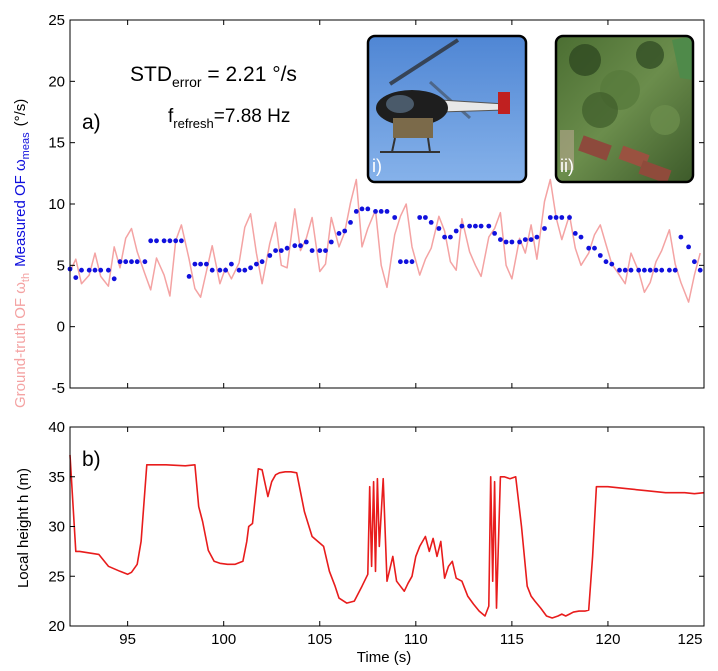  What do you see at coordinates (512, 639) in the screenshot?
I see `x-tick-label: 115` at bounding box center [512, 639].